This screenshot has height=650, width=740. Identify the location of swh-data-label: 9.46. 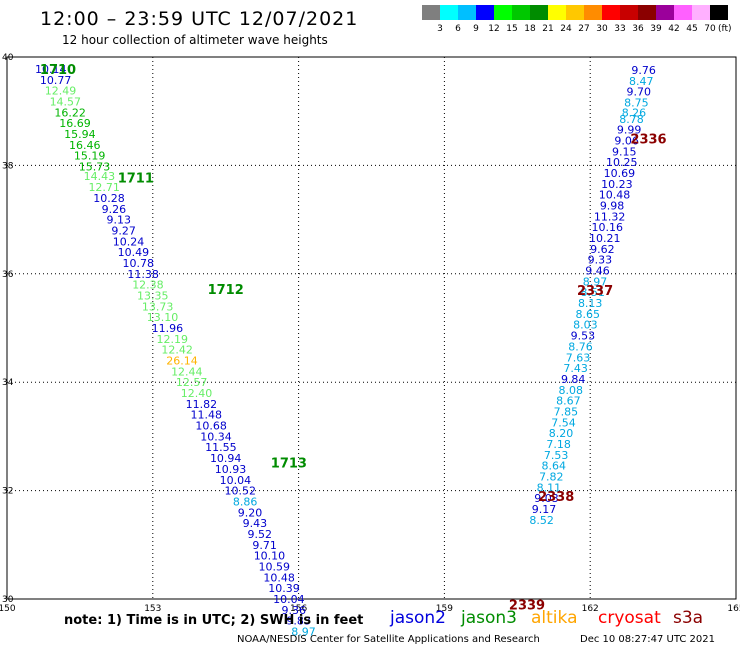
(597, 271).